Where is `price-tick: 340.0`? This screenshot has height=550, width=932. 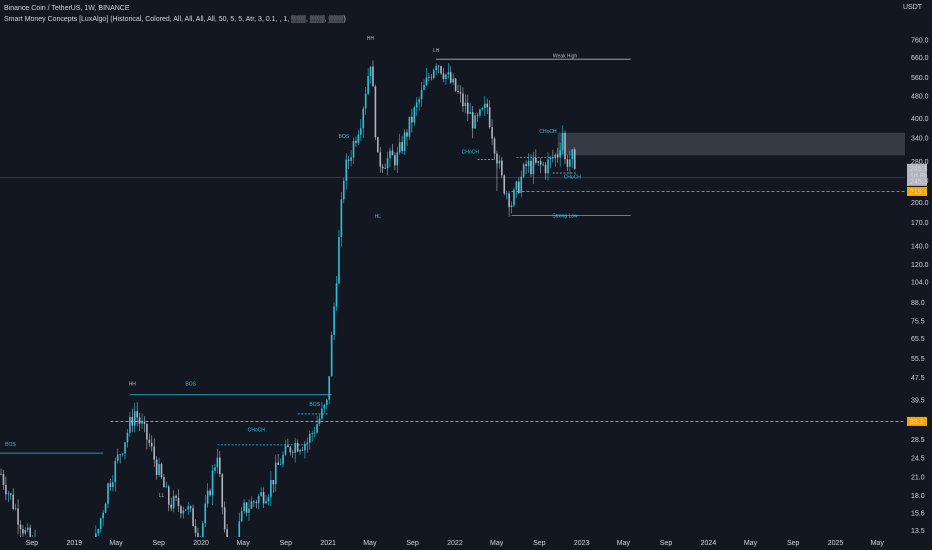
price-tick: 340.0 is located at coordinates (920, 139).